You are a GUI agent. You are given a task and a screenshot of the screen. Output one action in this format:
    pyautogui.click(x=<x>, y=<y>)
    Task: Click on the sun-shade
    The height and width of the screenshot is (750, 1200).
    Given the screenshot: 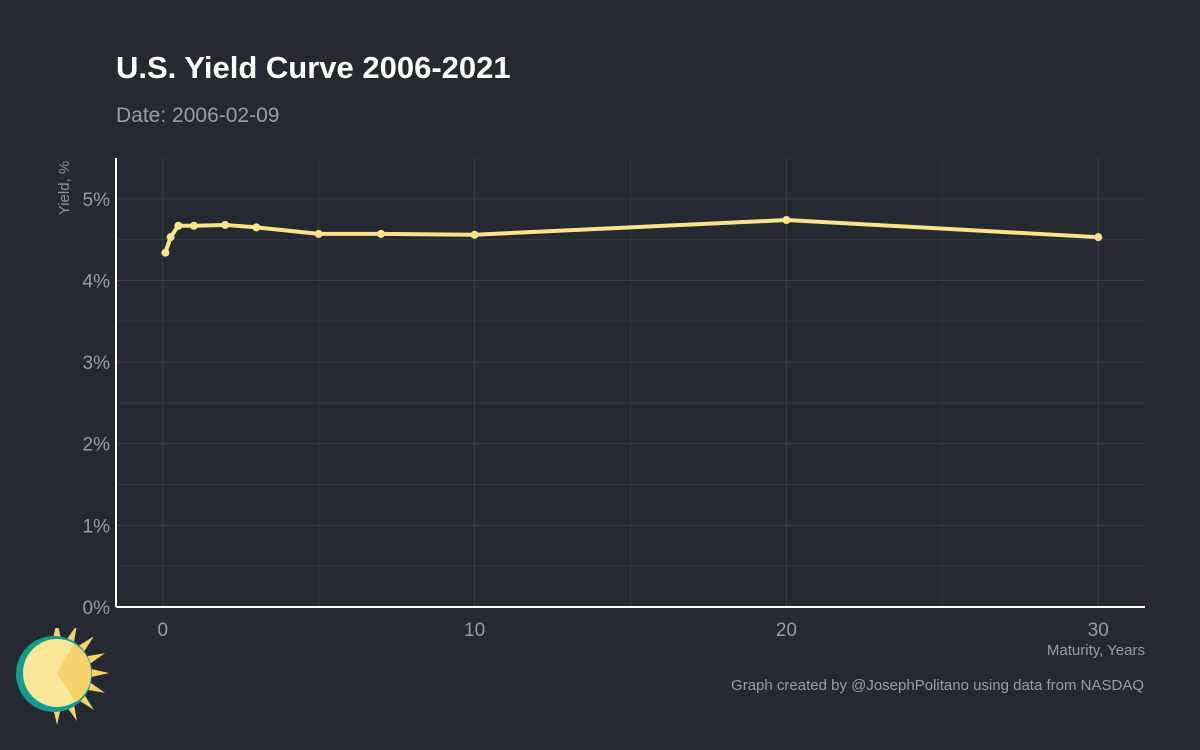 What is the action you would take?
    pyautogui.click(x=74, y=673)
    